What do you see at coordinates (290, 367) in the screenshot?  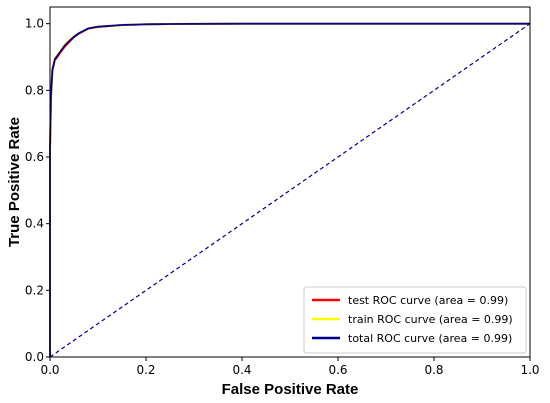 I see `x-axis-ticks: 0.0 0.2 0.4 0.6 0.8 1.0` at bounding box center [290, 367].